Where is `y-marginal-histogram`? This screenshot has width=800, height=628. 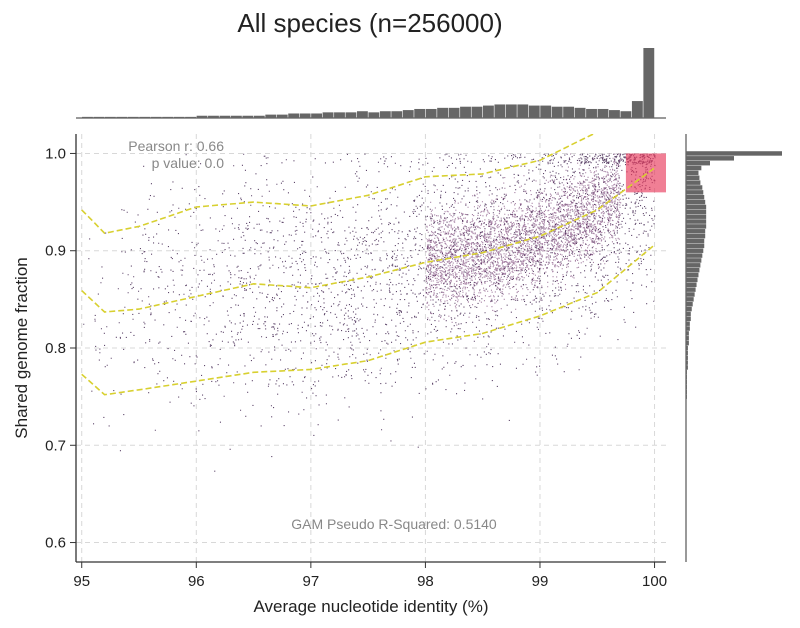
y-marginal-histogram is located at coordinates (733, 348).